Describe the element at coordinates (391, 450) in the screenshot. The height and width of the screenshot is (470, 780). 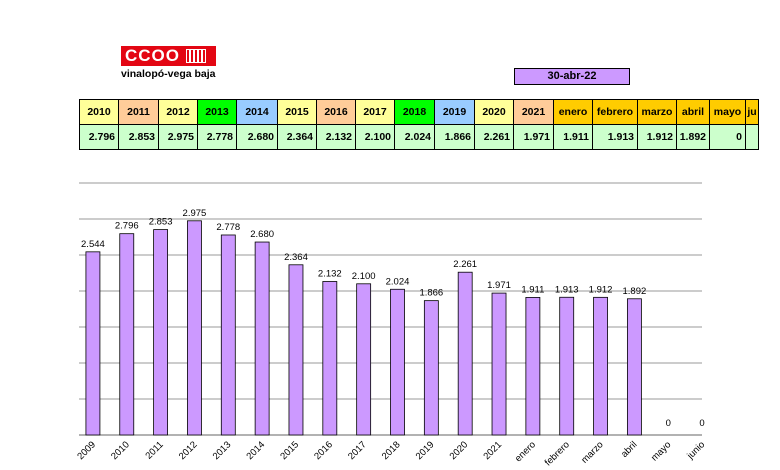
I see `x-tick-label: 2018` at that location.